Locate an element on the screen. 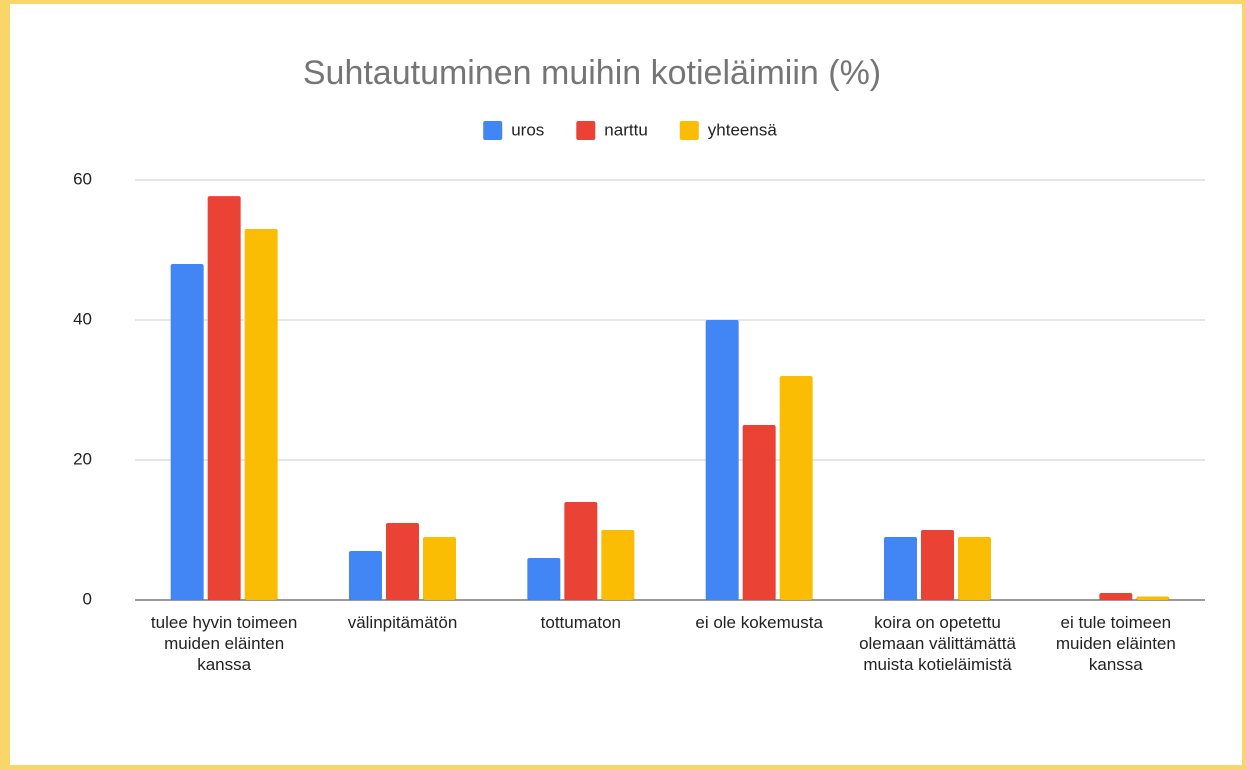 This screenshot has height=769, width=1246. y-tick-label: 0 is located at coordinates (87, 598).